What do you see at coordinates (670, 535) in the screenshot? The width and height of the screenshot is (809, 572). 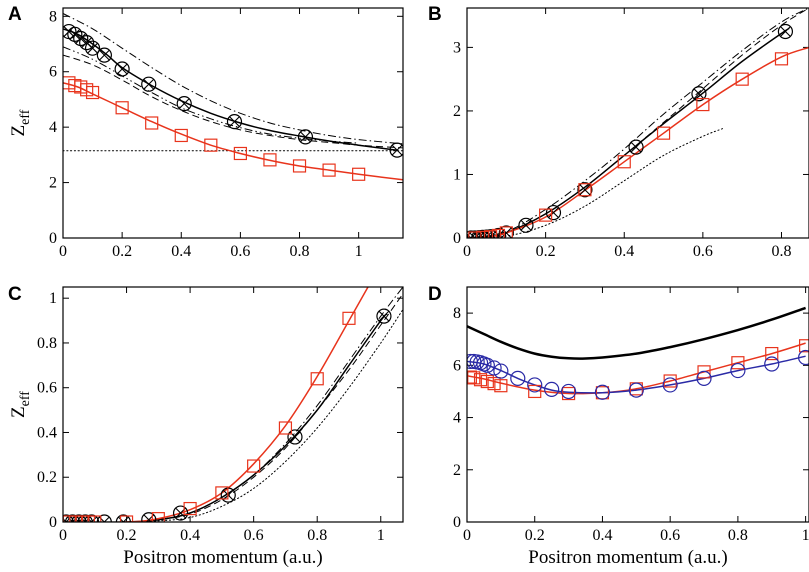 I see `panel-d-xtick-label: 0.6` at bounding box center [670, 535].